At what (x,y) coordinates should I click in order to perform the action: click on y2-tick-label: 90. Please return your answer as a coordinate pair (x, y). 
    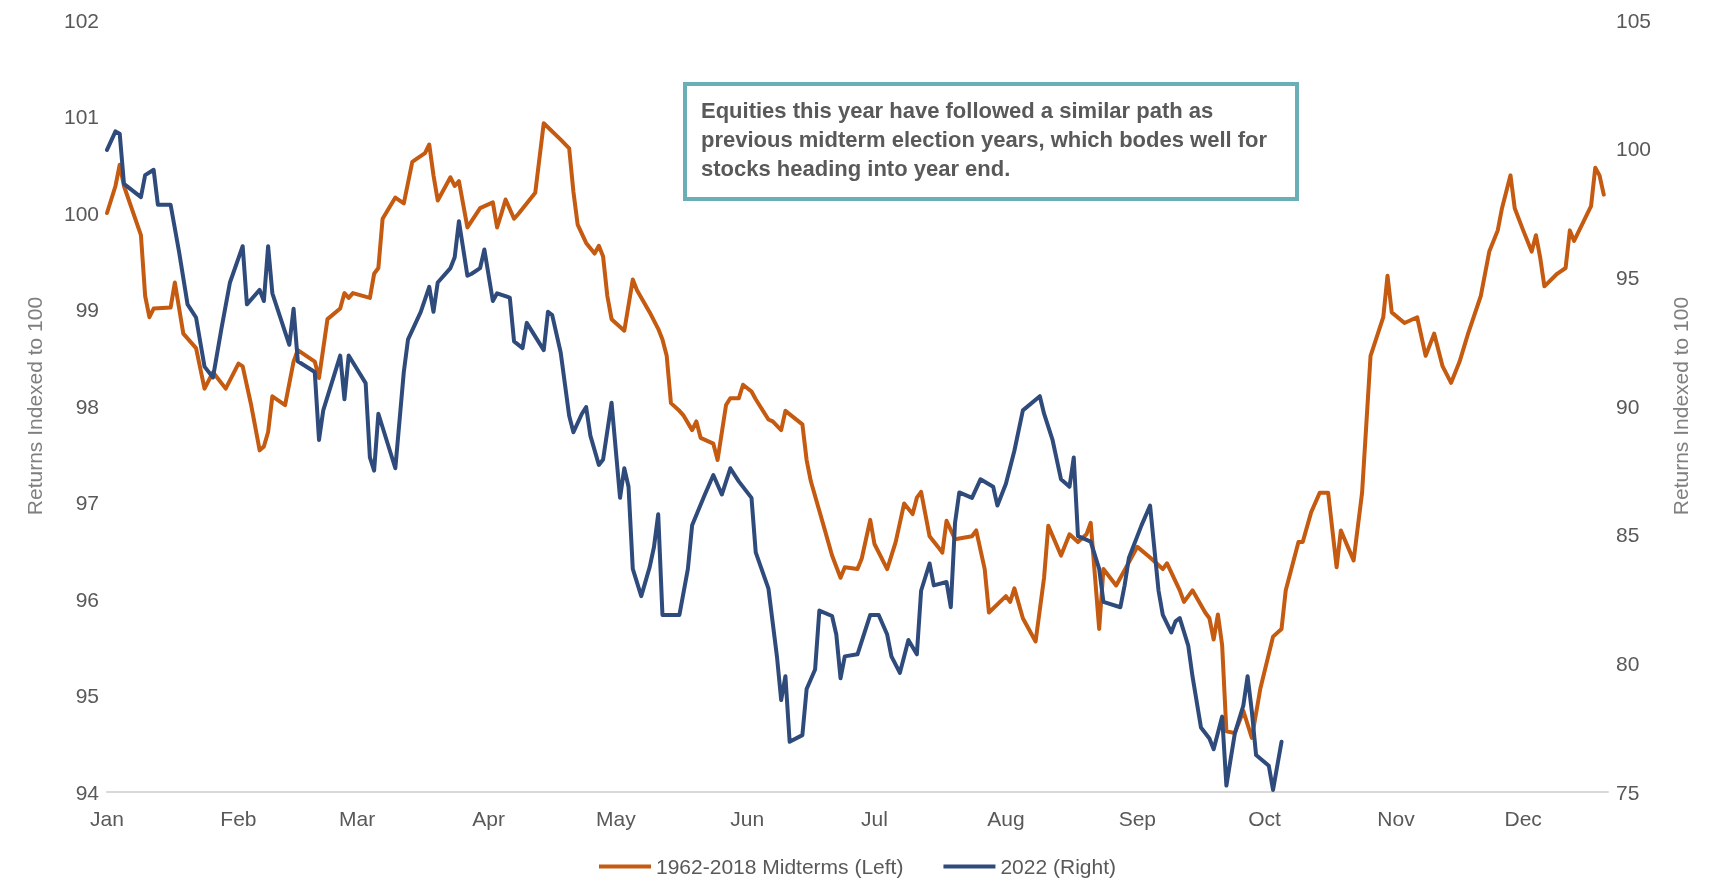
    Looking at the image, I should click on (1628, 406).